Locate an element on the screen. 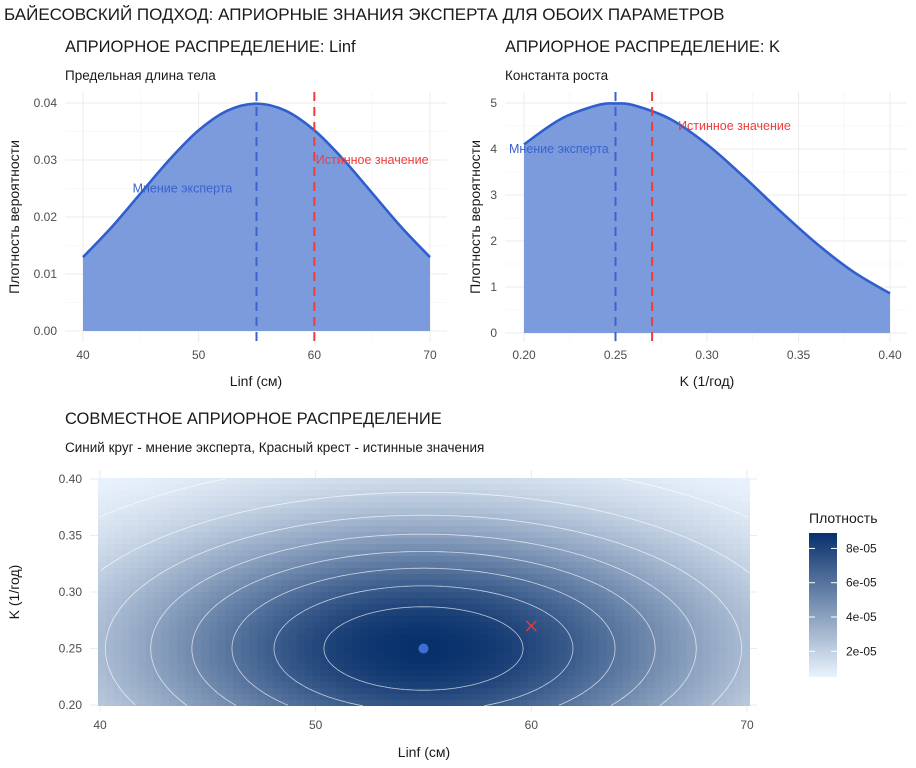 This screenshot has width=916, height=768. x-tick-label: 0.30 is located at coordinates (707, 355).